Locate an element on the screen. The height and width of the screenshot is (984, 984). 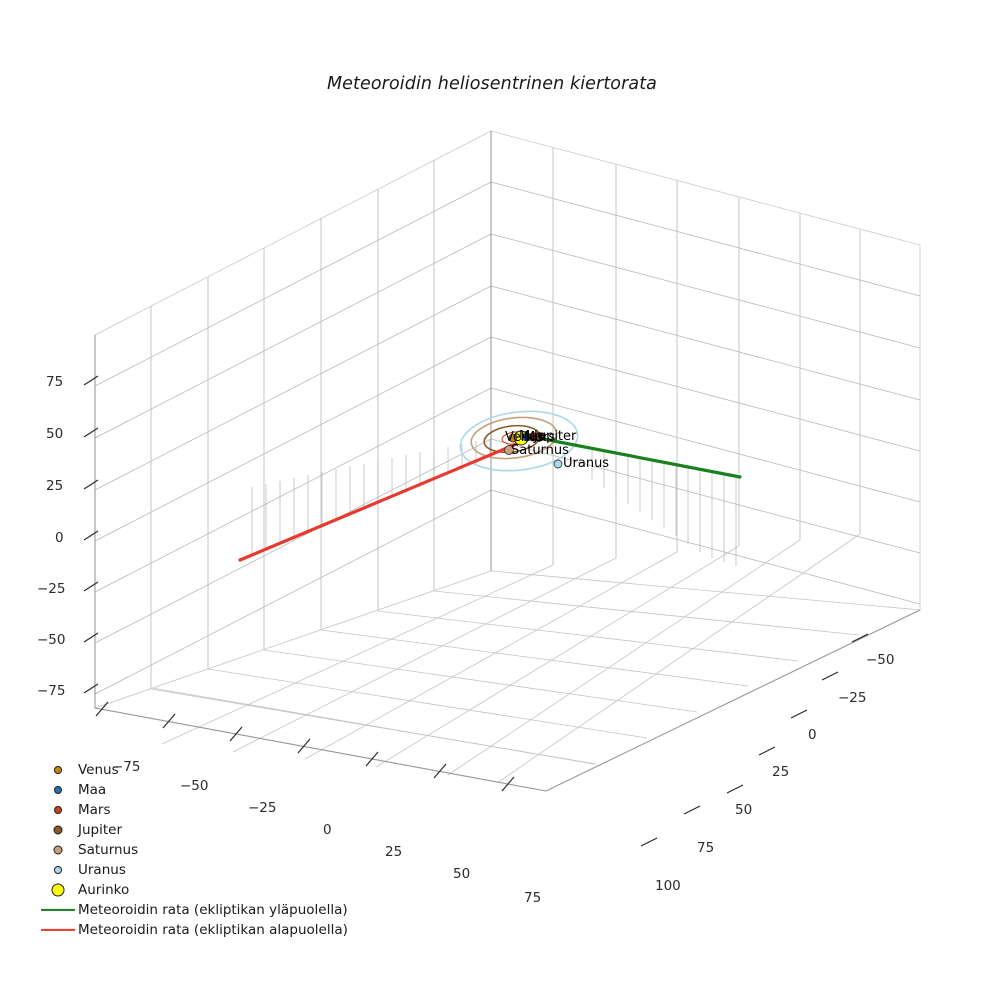
z-tick-label: −25 is located at coordinates (51, 589).